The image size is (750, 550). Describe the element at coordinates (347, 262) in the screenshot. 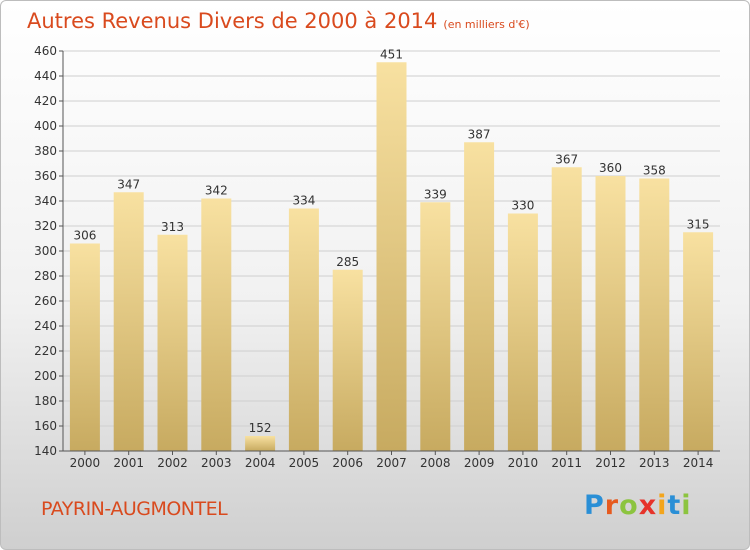

I see `bar-value-label: 285` at that location.